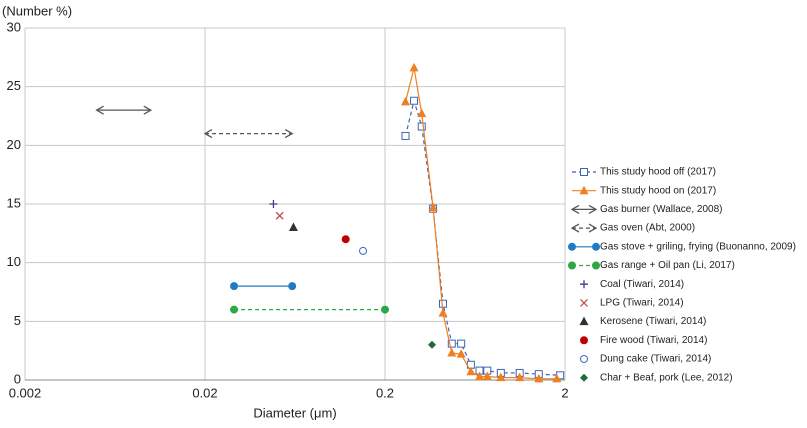  Describe the element at coordinates (14, 261) in the screenshot. I see `y-tick-label: 10` at that location.